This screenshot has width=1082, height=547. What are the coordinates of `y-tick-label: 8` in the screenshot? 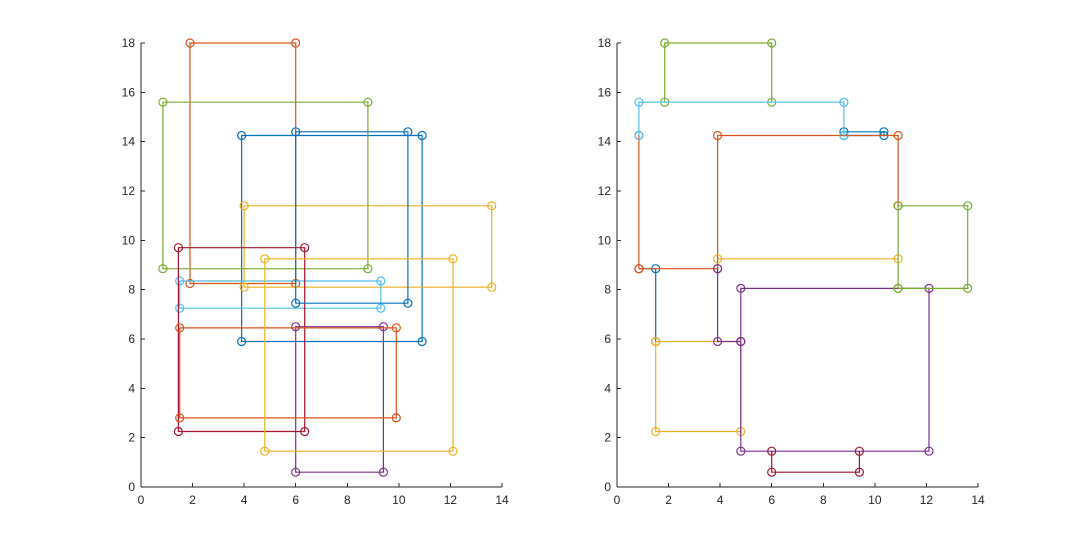 It's located at (607, 290).